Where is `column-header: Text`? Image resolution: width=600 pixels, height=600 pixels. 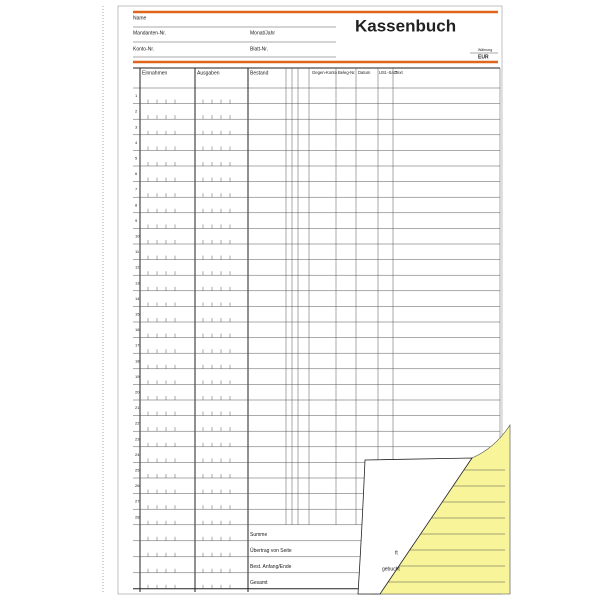
column-header: Text is located at coordinates (399, 72).